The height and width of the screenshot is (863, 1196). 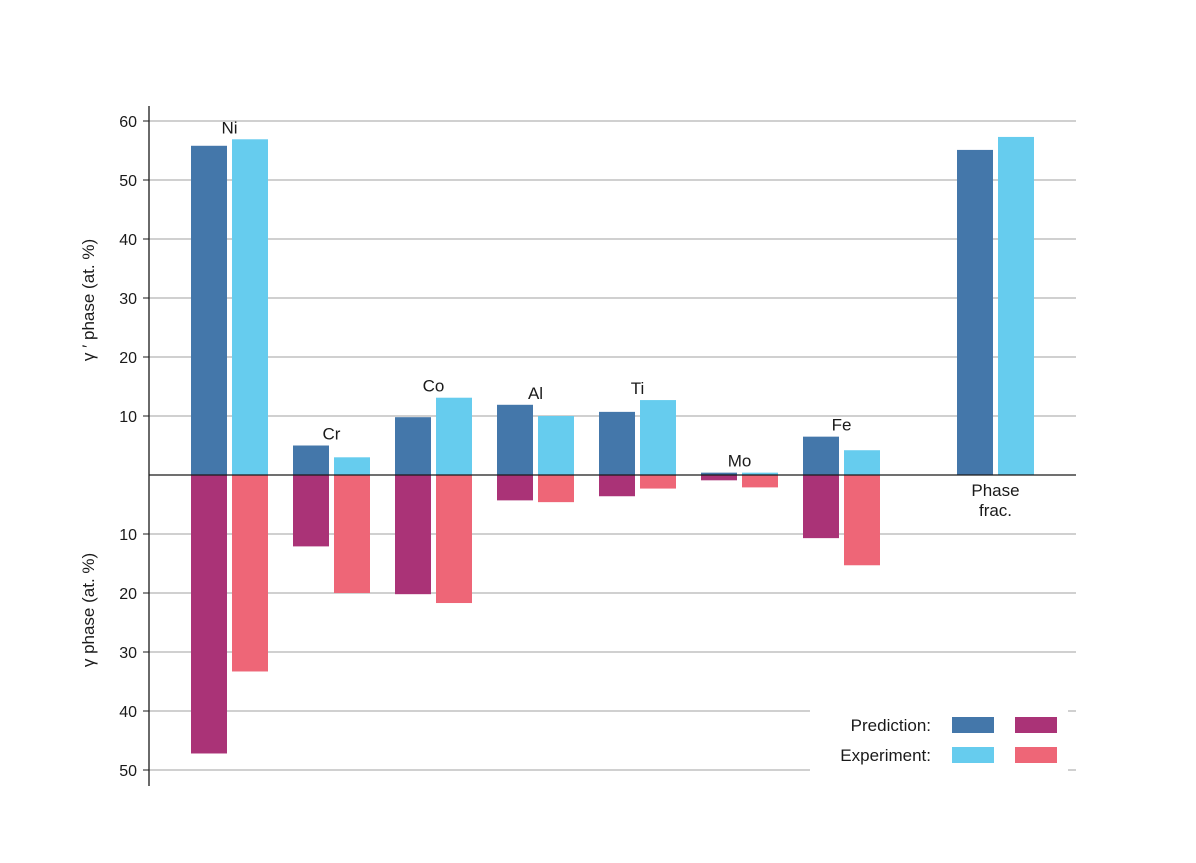 I want to click on y-tick-label: 60, so click(x=128, y=122).